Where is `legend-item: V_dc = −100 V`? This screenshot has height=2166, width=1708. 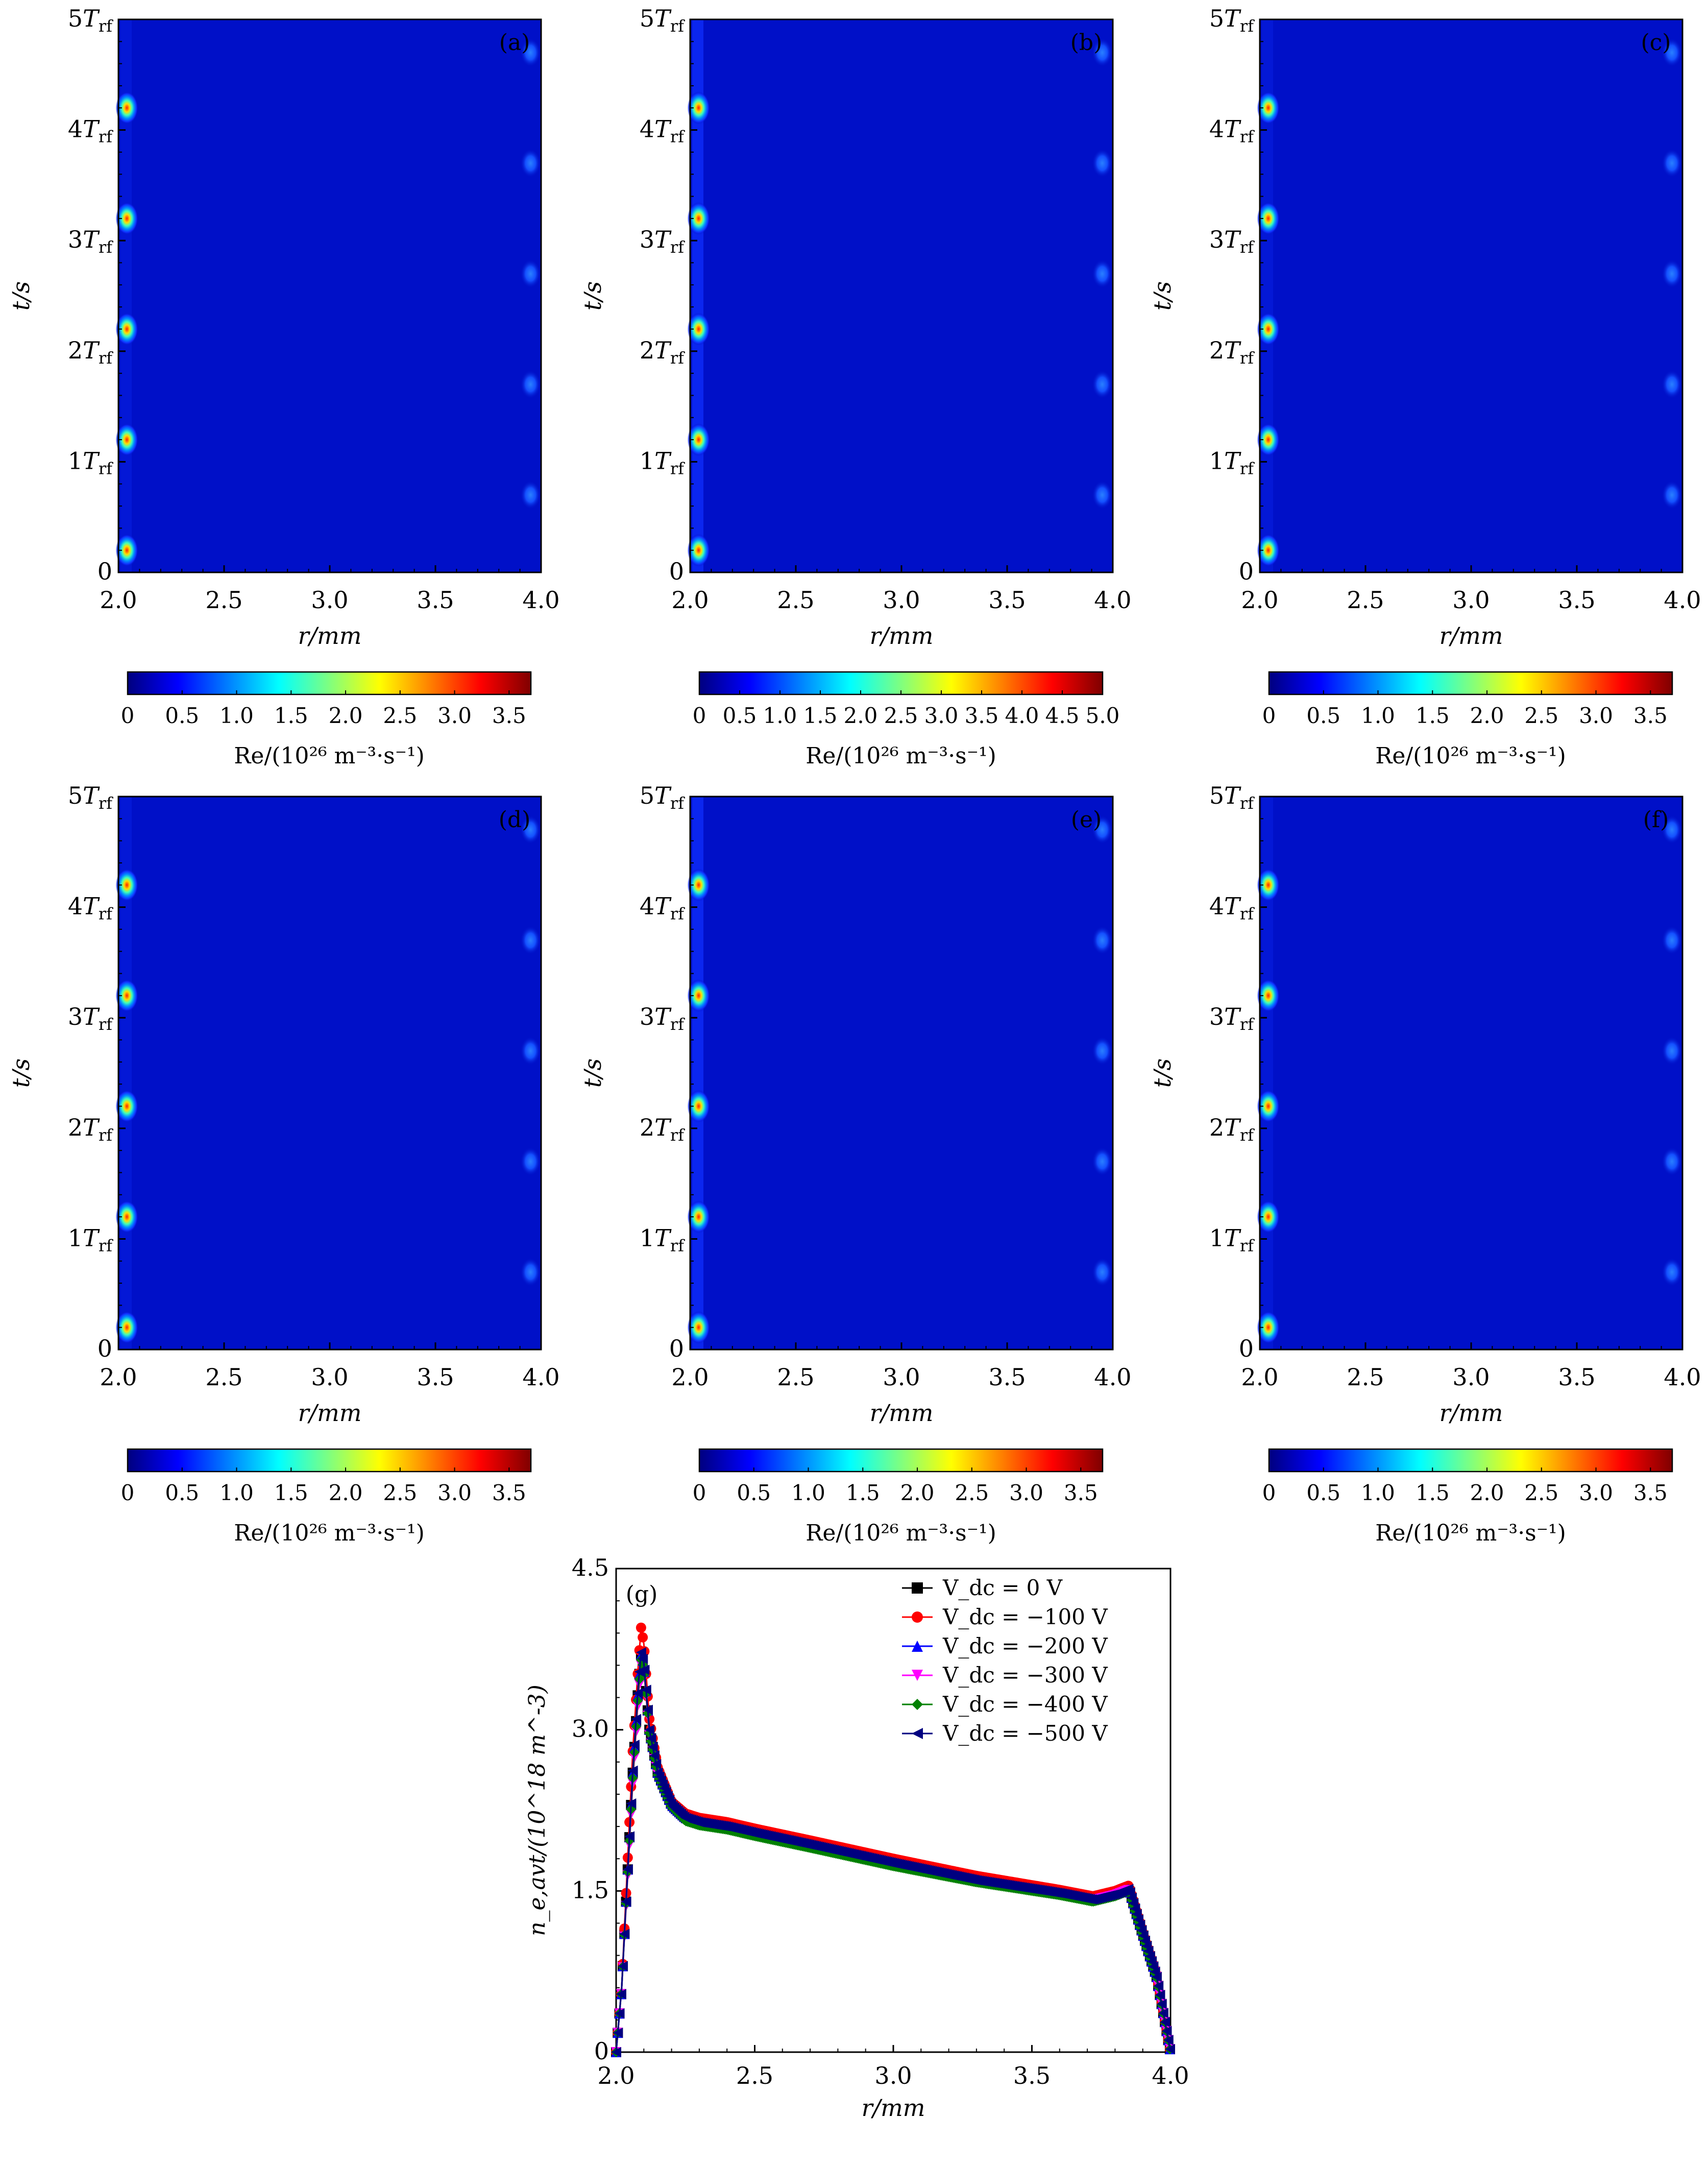
legend-item: V_dc = −100 V is located at coordinates (1005, 1616).